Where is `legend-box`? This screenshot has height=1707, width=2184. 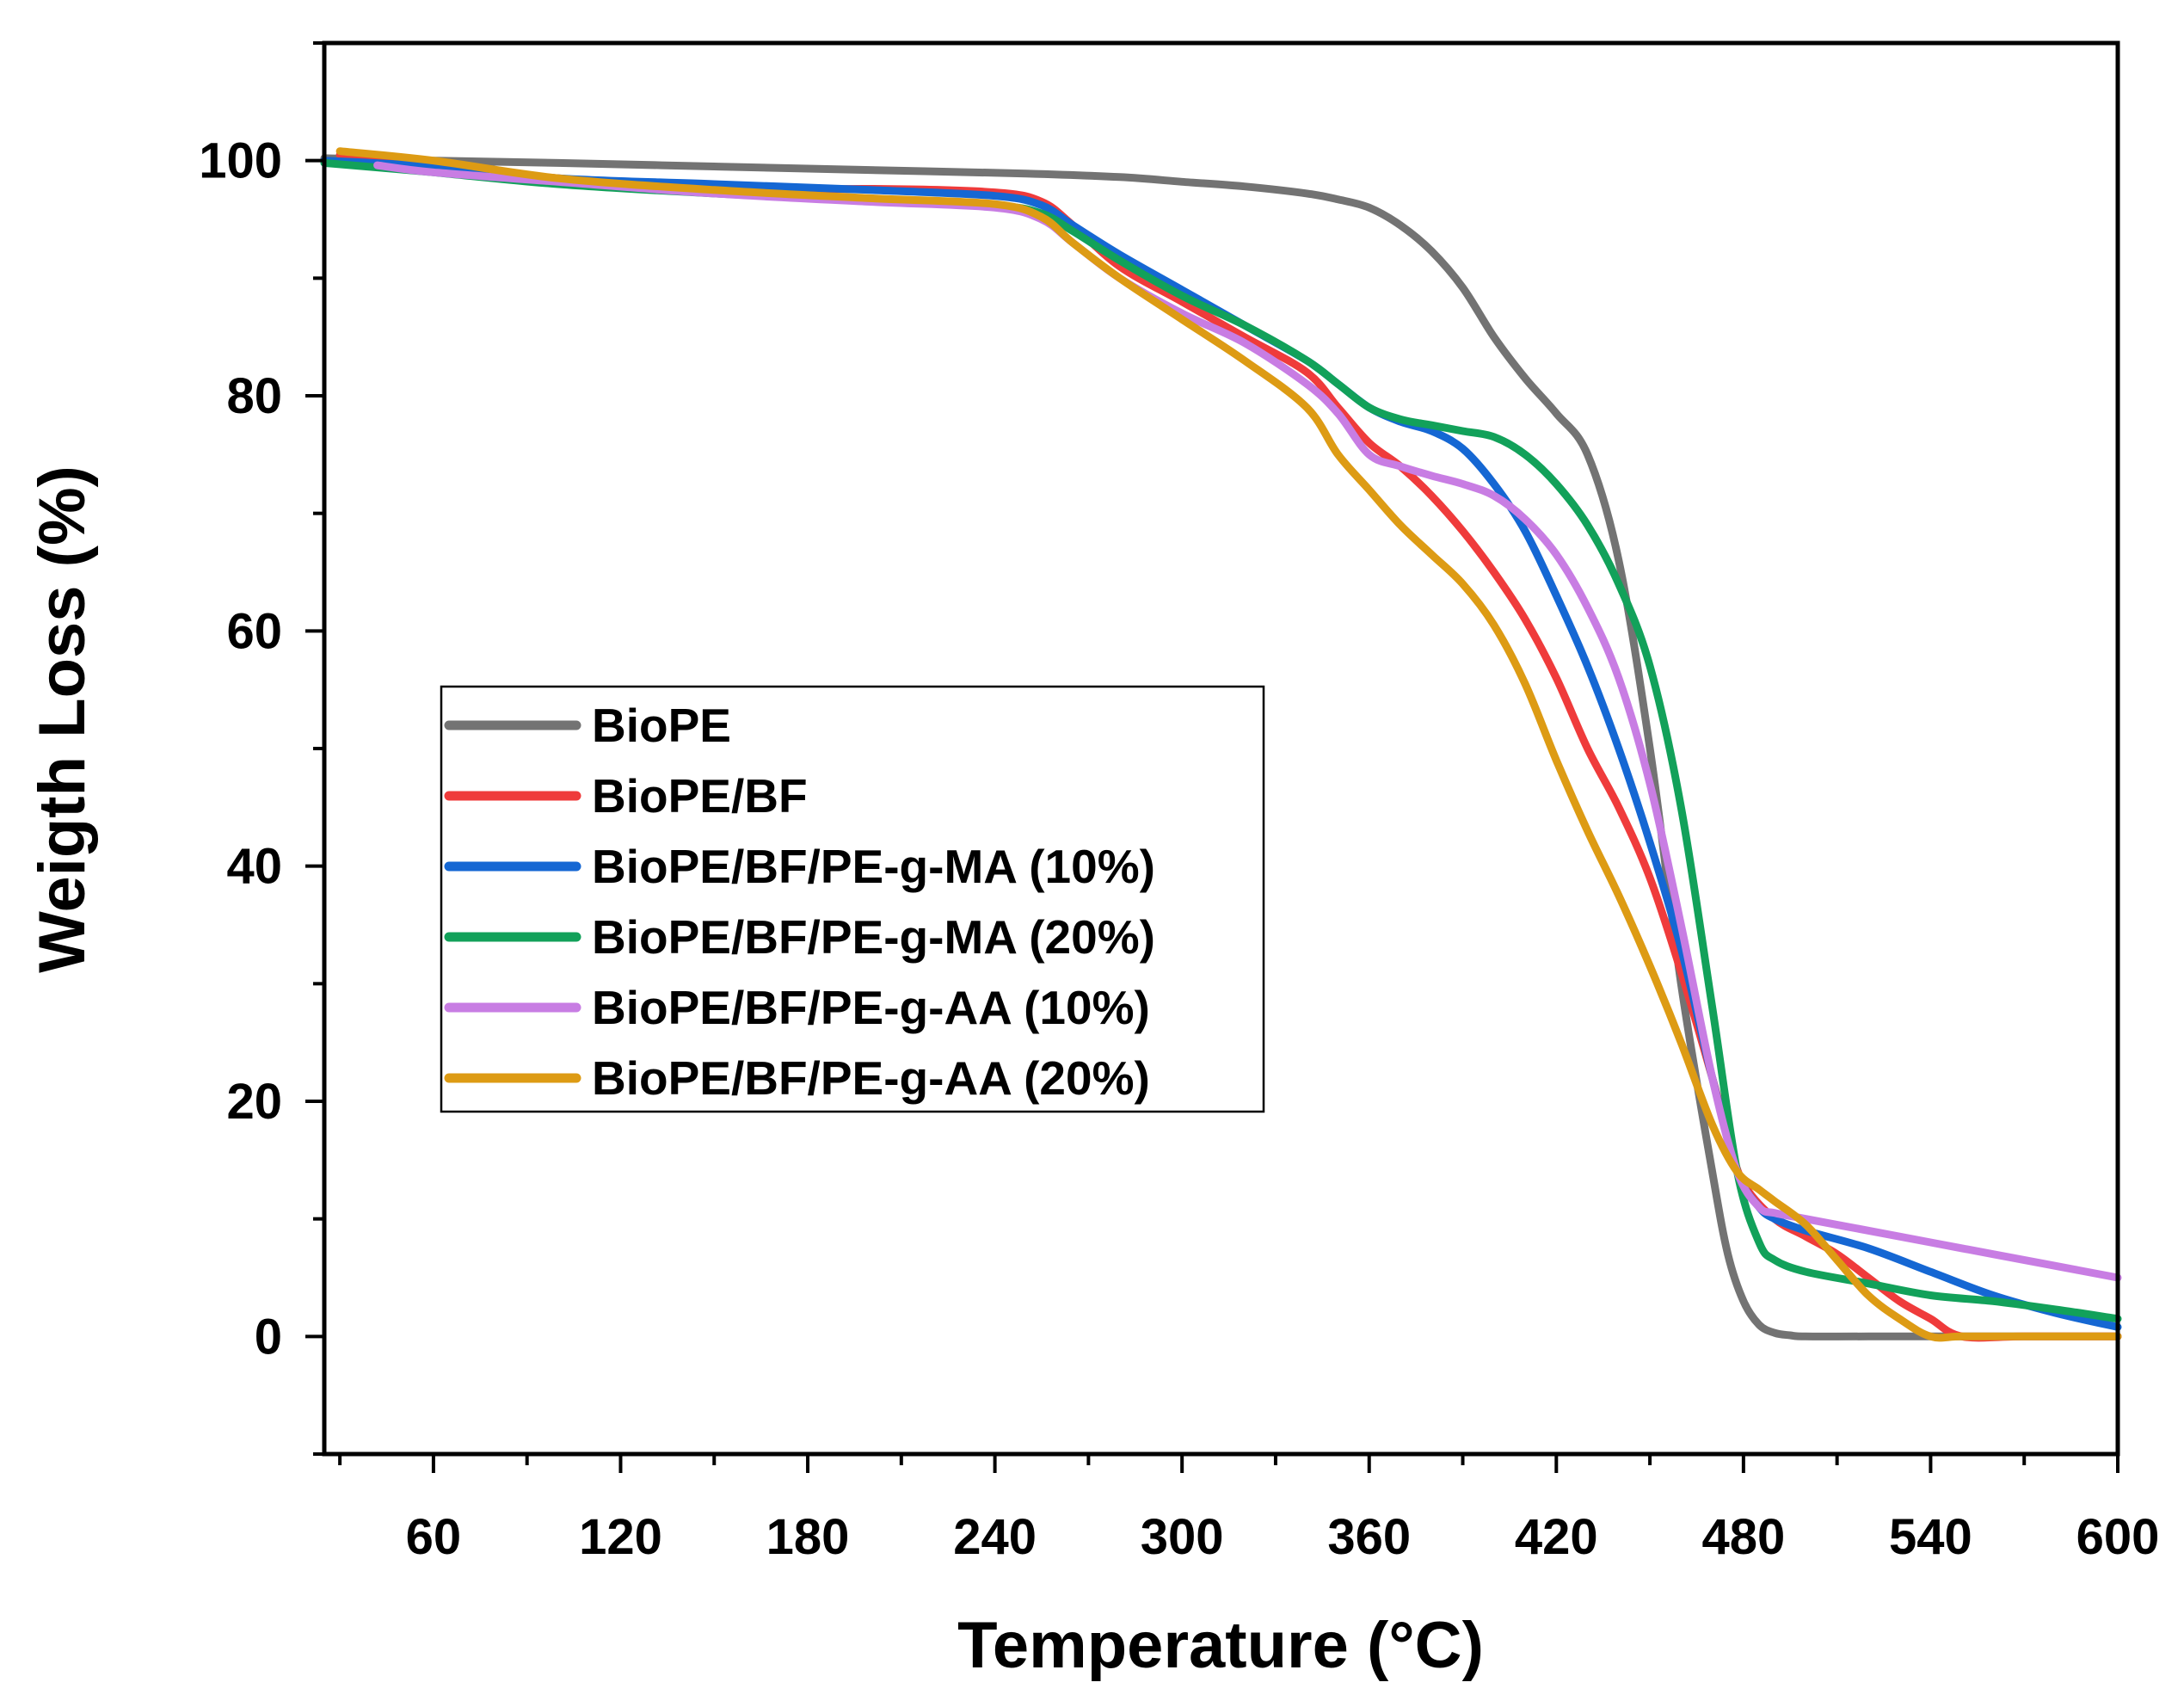 legend-box is located at coordinates (853, 899).